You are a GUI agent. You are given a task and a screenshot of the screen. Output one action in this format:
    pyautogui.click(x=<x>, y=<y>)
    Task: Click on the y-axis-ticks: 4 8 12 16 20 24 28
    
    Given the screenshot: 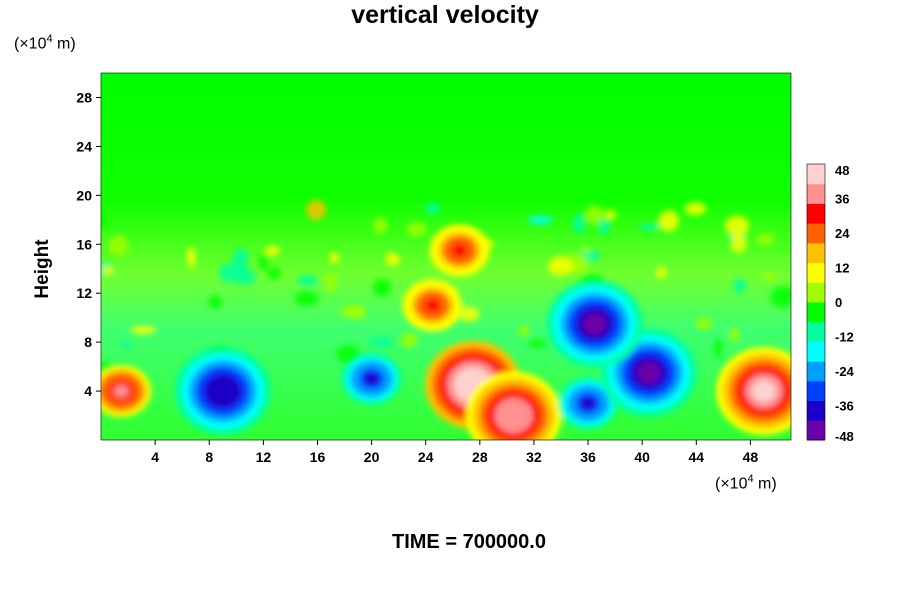 What is the action you would take?
    pyautogui.click(x=88, y=244)
    